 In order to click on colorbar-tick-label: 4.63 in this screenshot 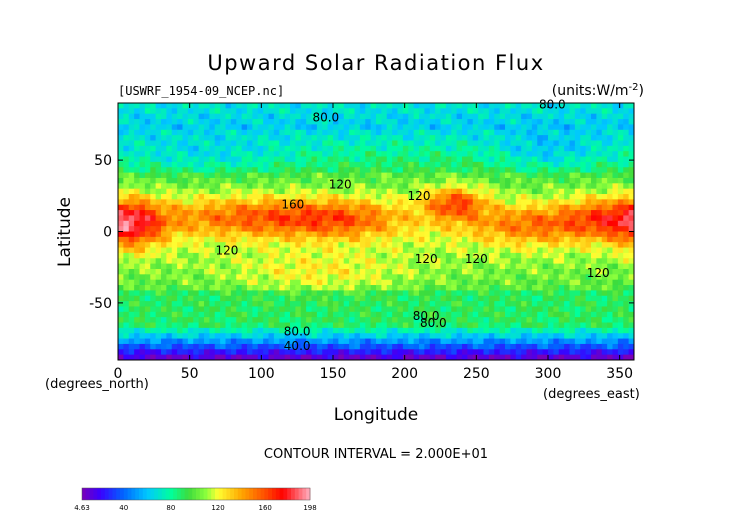, I will do `click(82, 508)`.